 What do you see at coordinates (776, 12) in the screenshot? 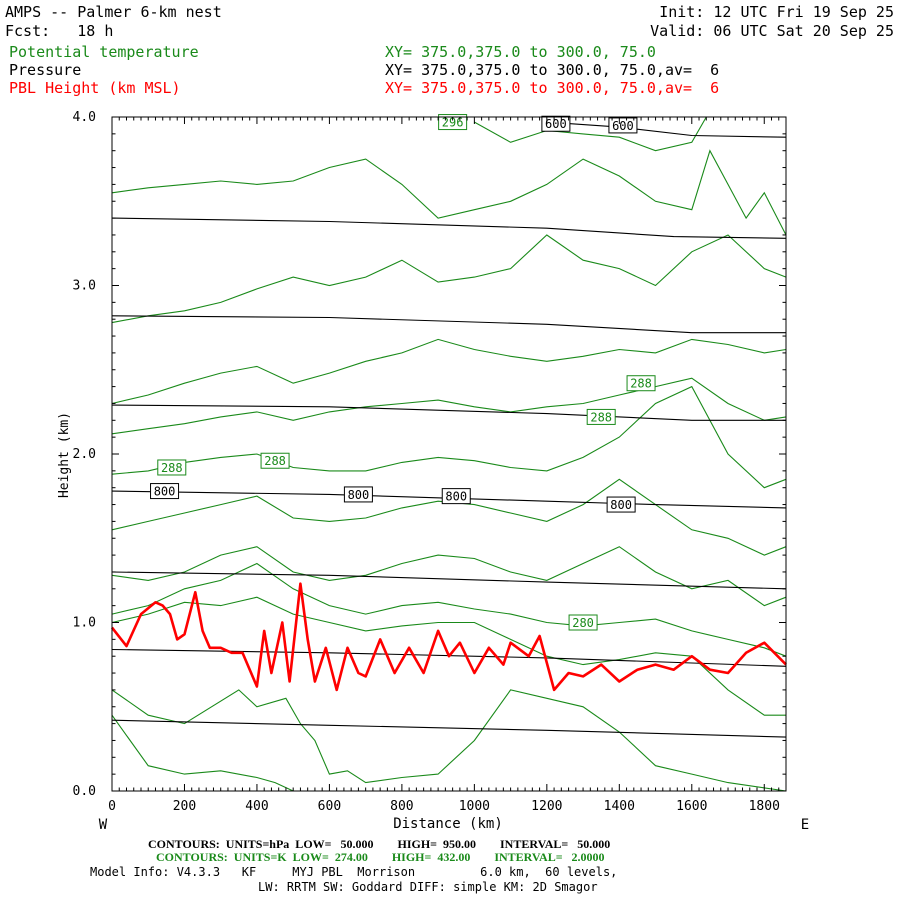
I see `init-time: Init: 12 UTC Fri 19 Sep 25` at bounding box center [776, 12].